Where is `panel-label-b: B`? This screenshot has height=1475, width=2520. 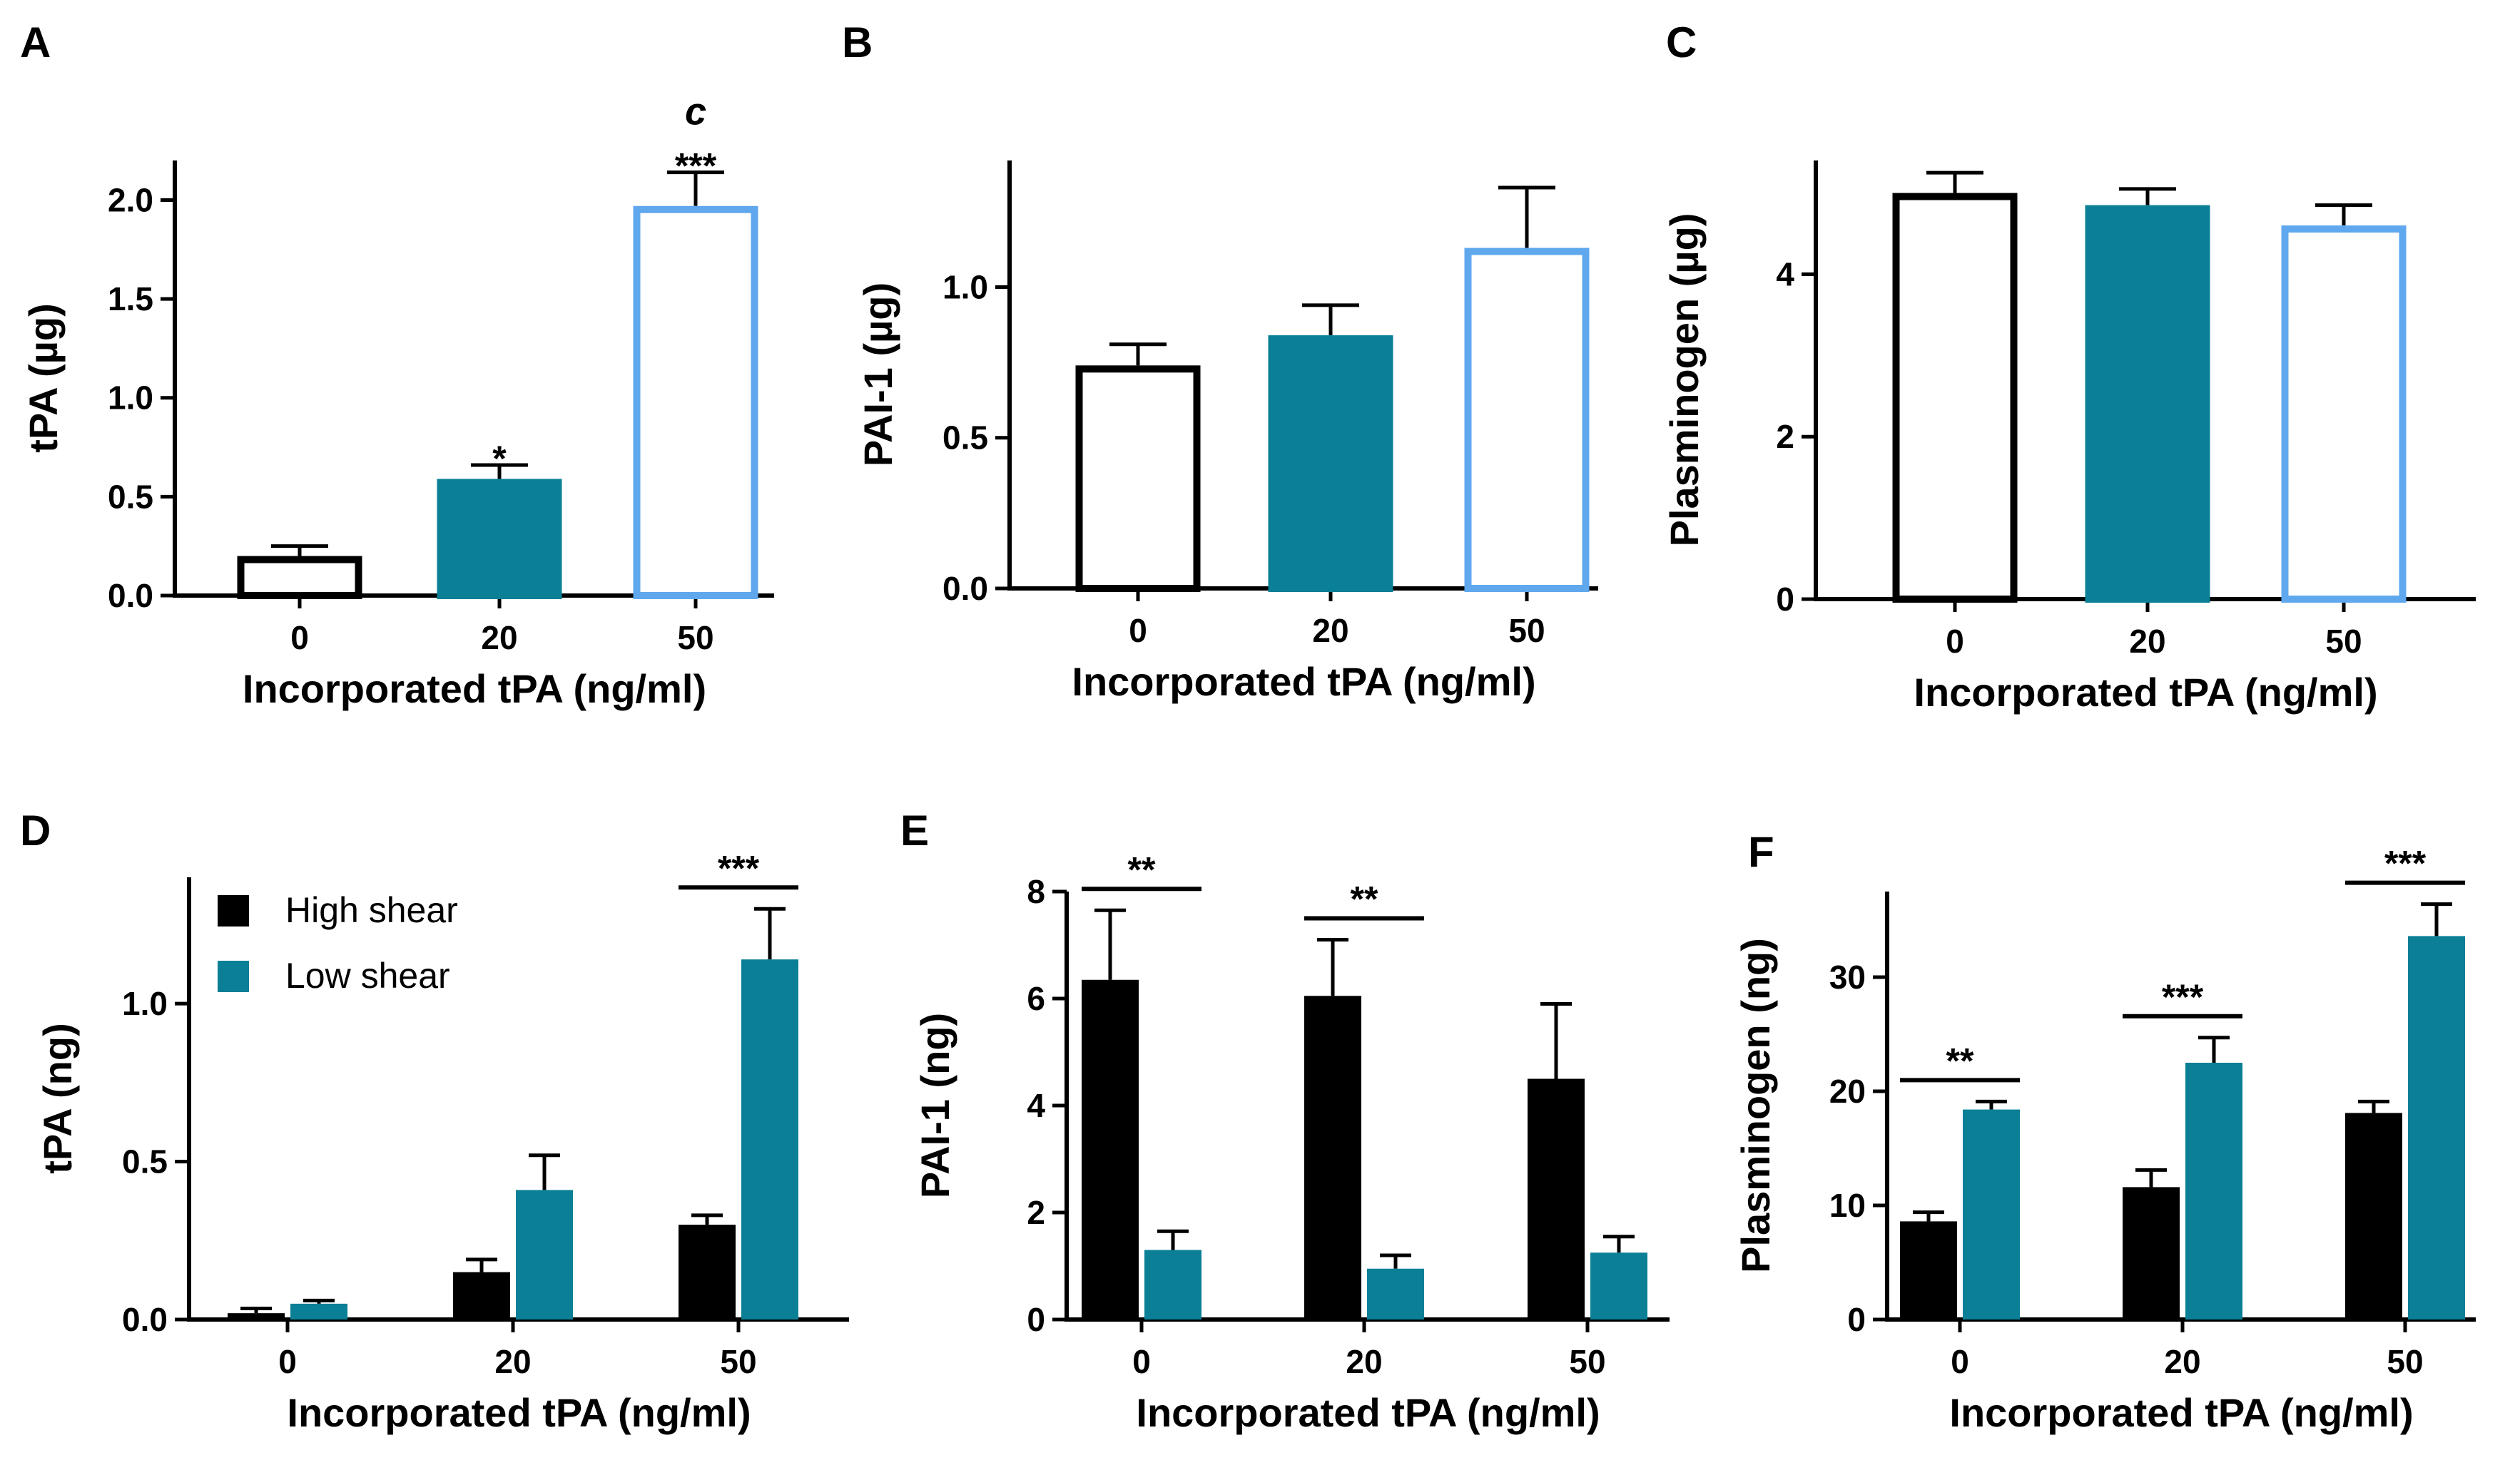 panel-label-b: B is located at coordinates (857, 42).